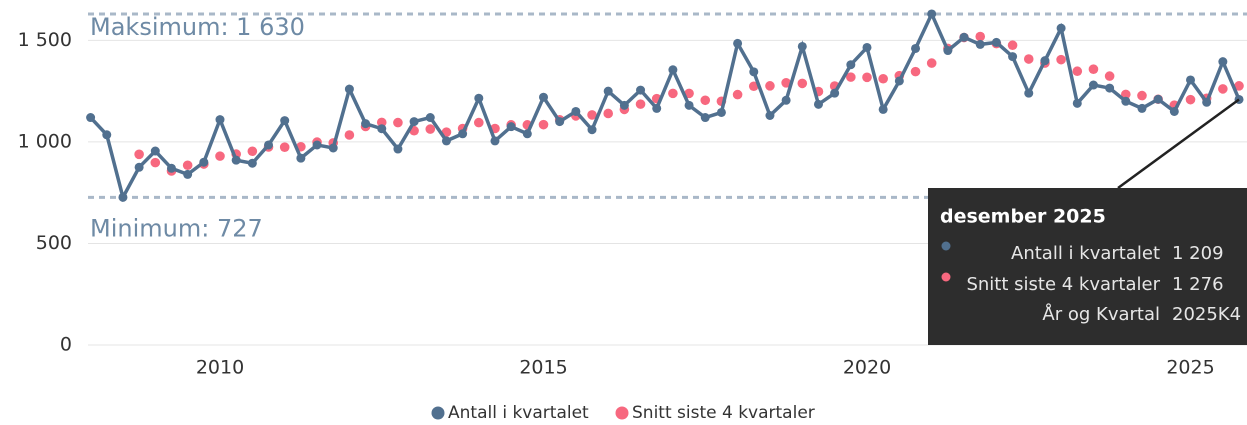 This screenshot has height=425, width=1247. What do you see at coordinates (543, 368) in the screenshot?
I see `x-tick-label: 2015` at bounding box center [543, 368].